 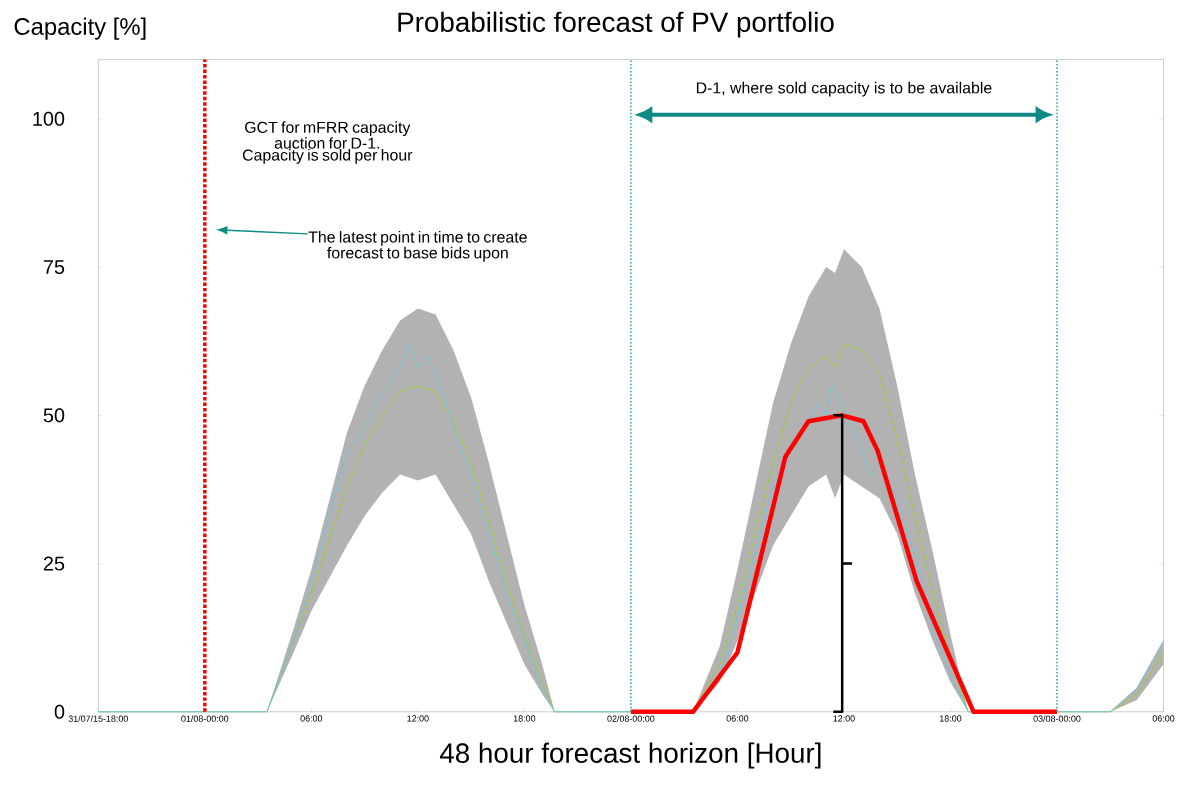 What do you see at coordinates (631, 718) in the screenshot?
I see `x-tick-label: 02/08-00:00` at bounding box center [631, 718].